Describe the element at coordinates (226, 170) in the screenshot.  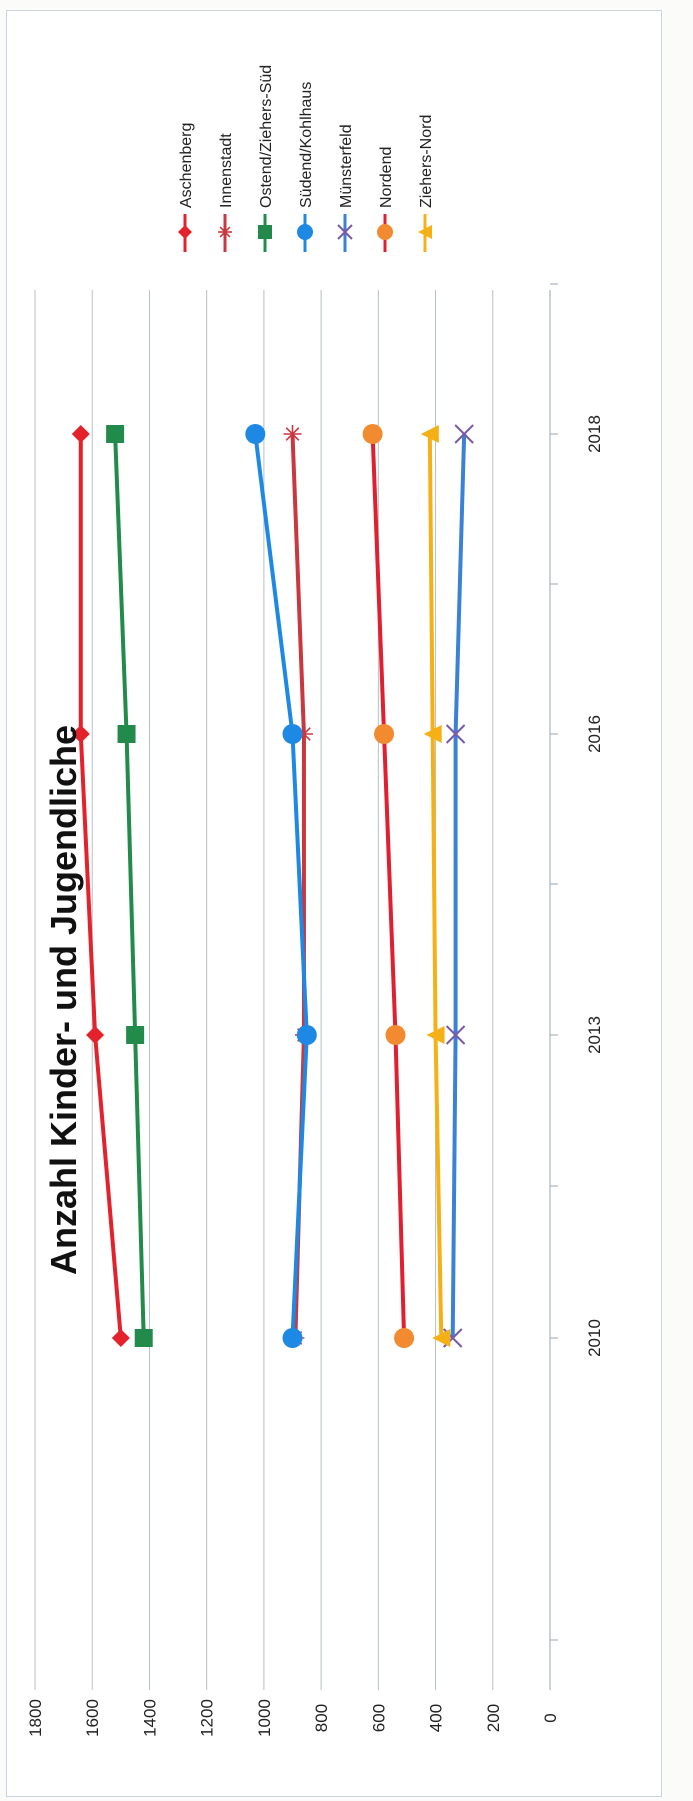
I see `legend-label-innenstadt: Innenstadt` at that location.